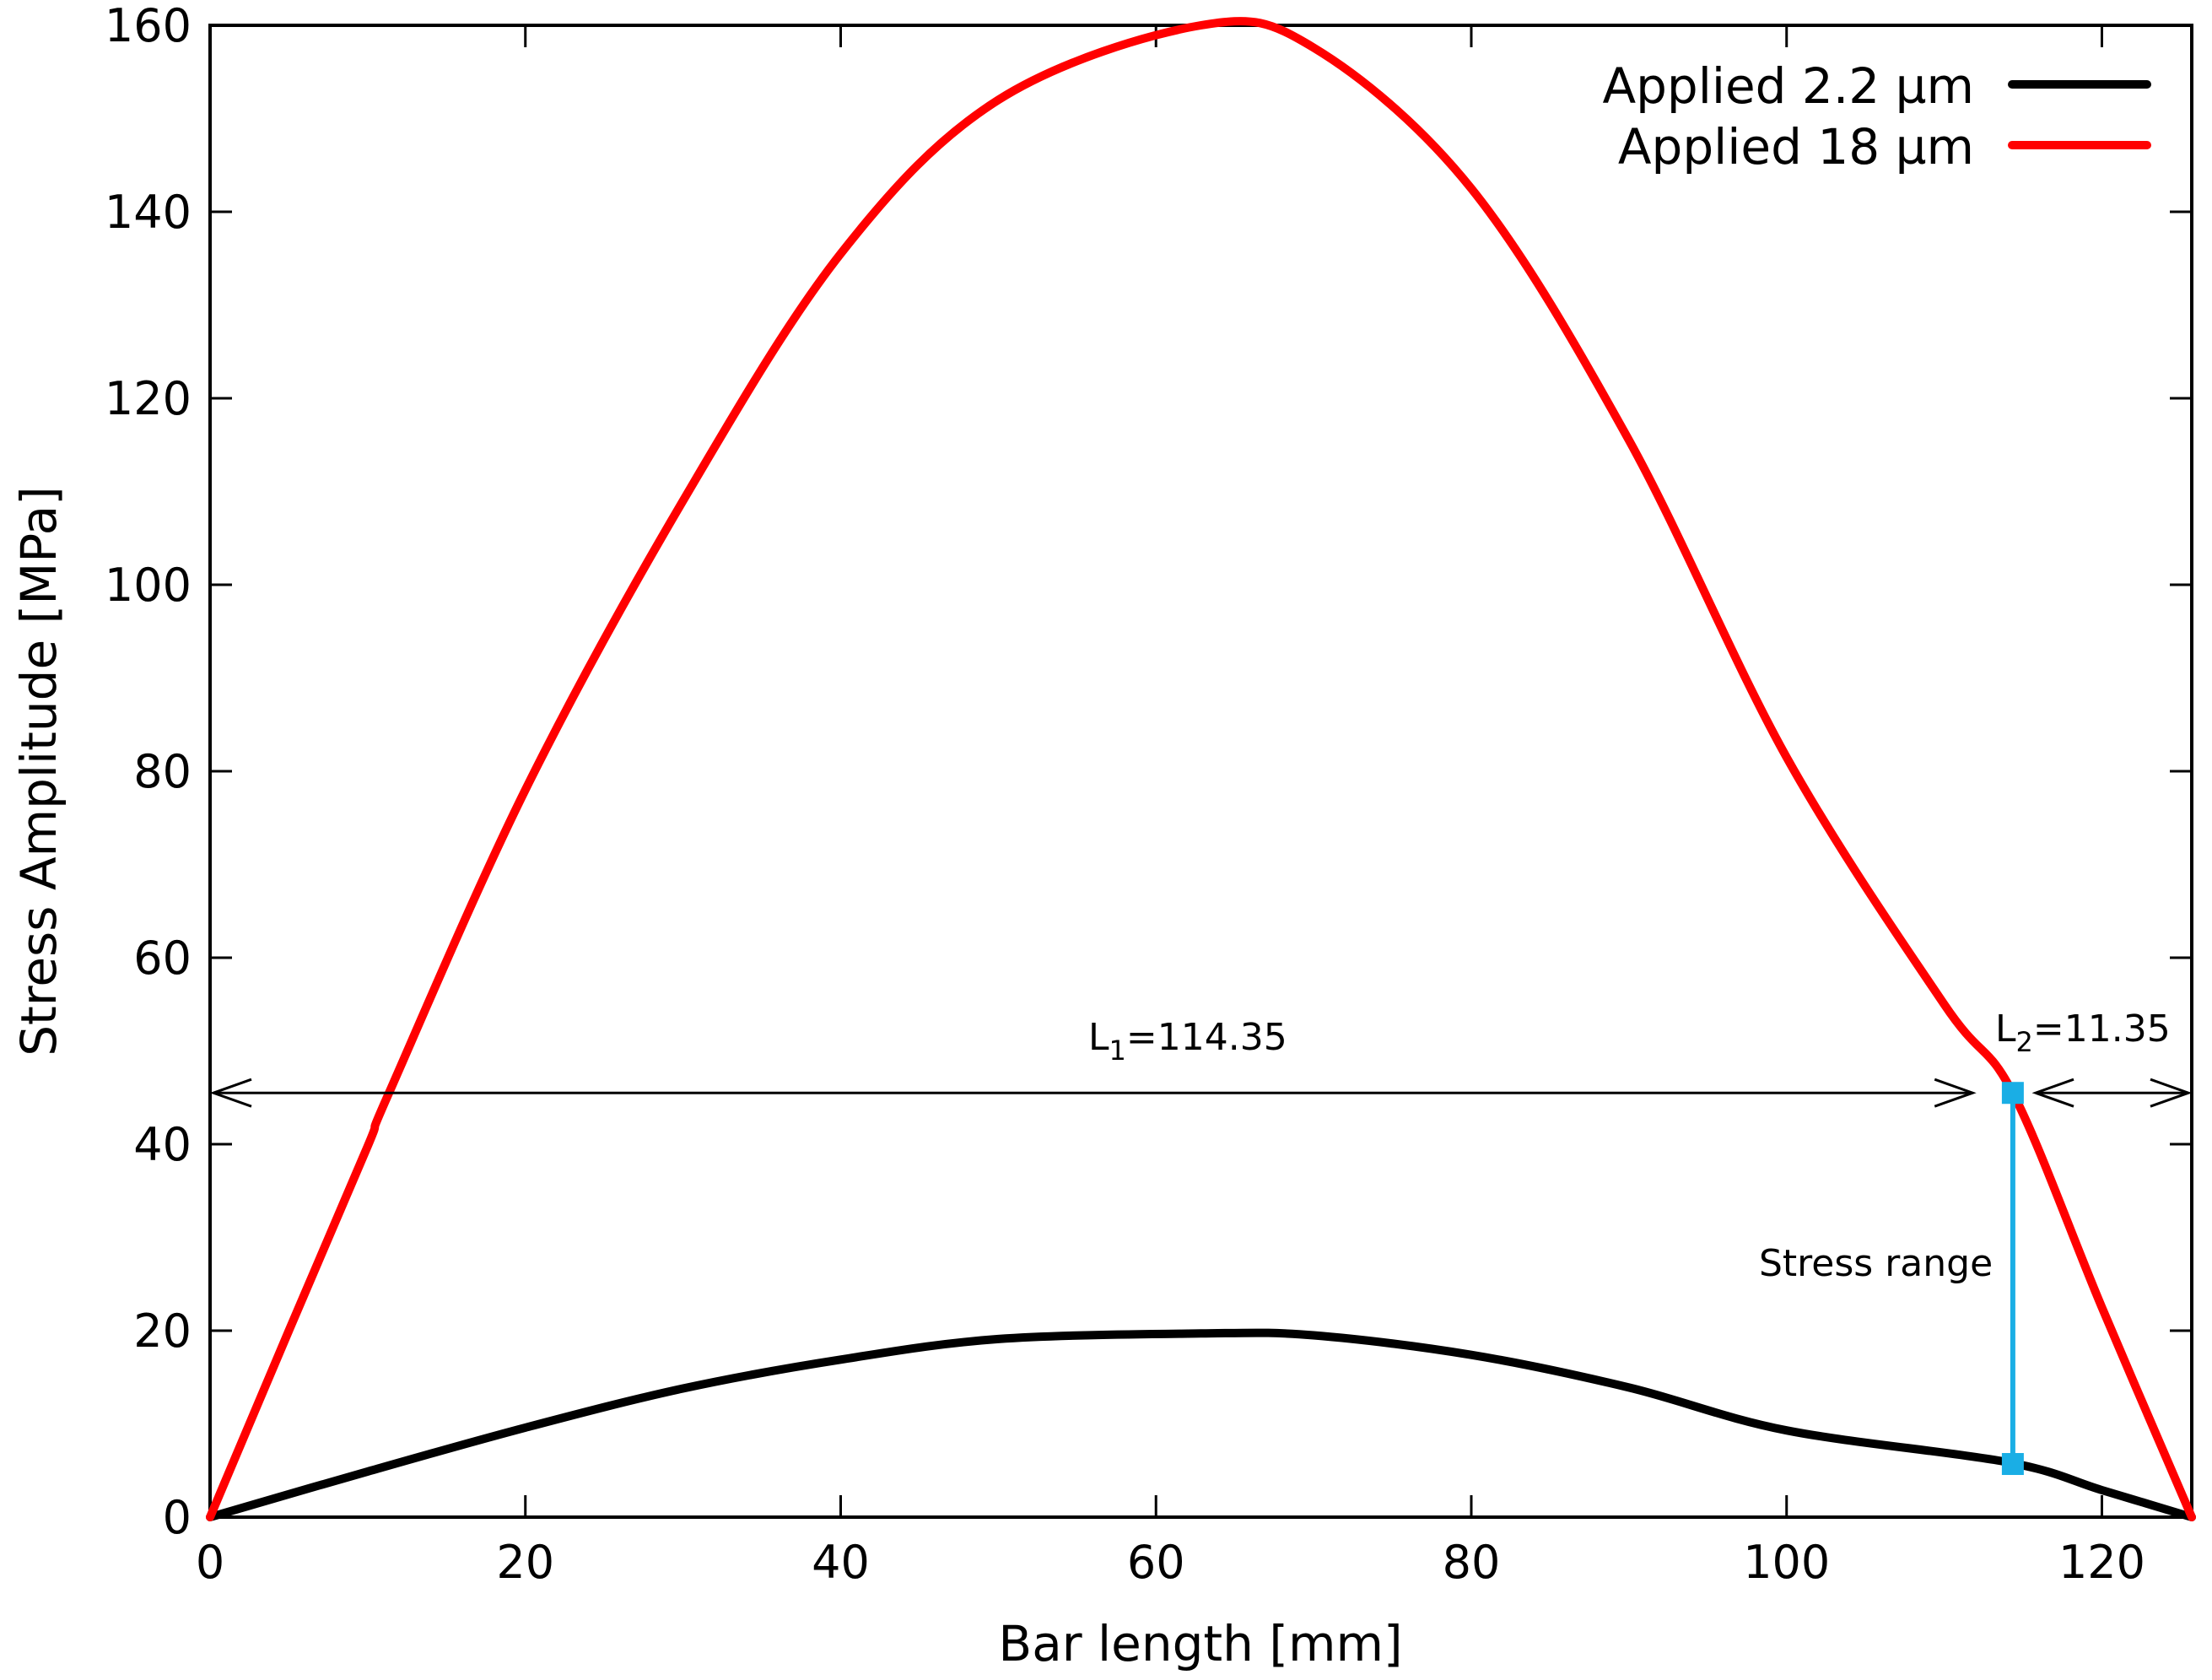  I want to click on l2-letter: L, so click(2005, 1029).